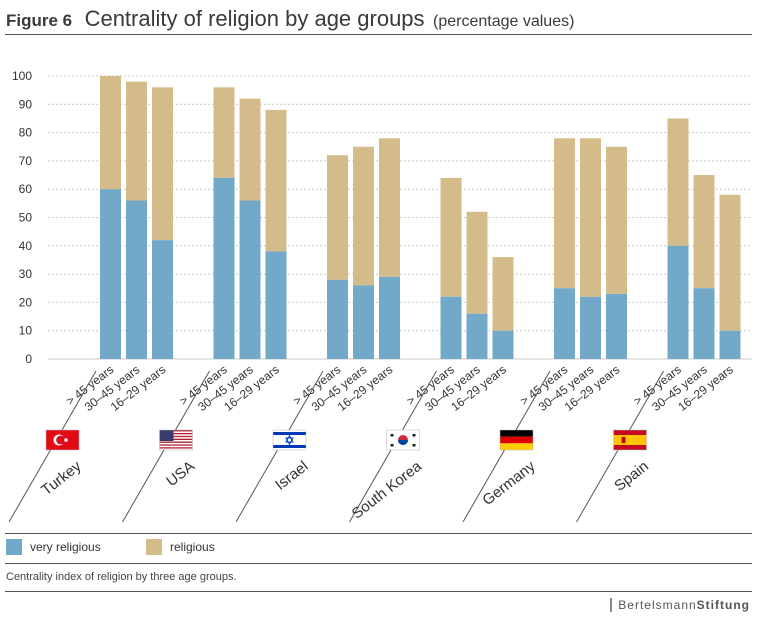 This screenshot has height=628, width=758. What do you see at coordinates (26, 104) in the screenshot?
I see `y-tick-label: 90` at bounding box center [26, 104].